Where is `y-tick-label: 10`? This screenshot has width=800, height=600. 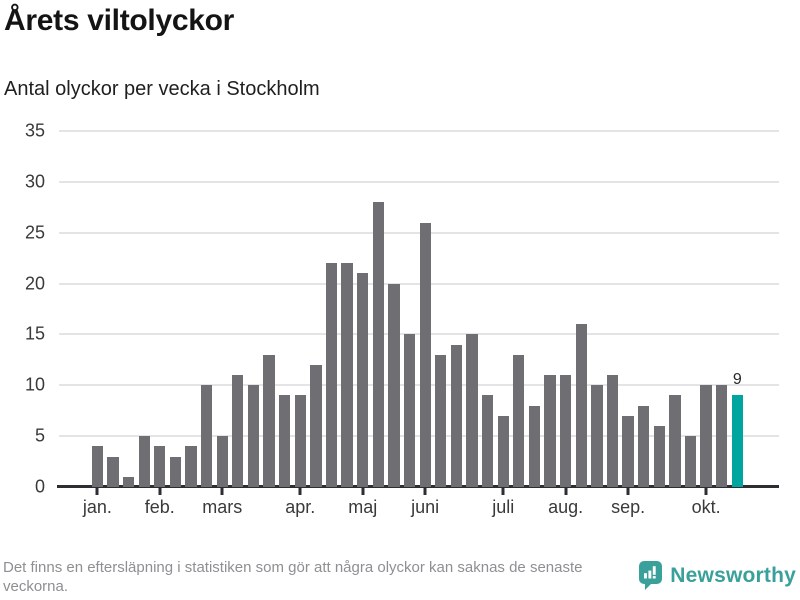 y-tick-label: 10 is located at coordinates (34, 384).